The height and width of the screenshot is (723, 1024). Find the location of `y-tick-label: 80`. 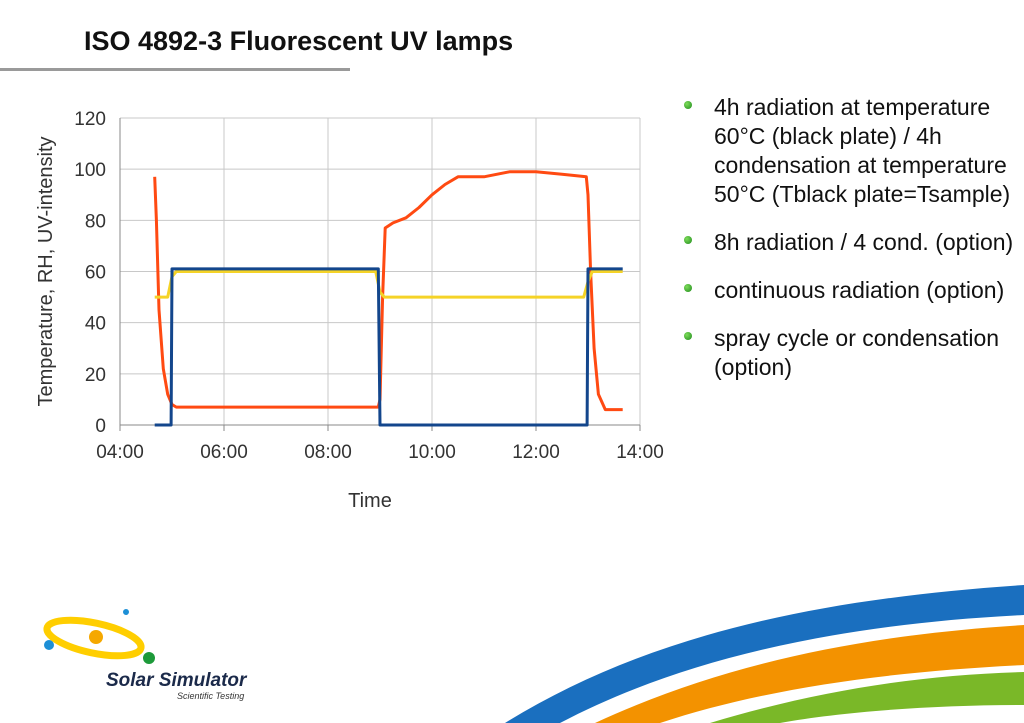

y-tick-label: 80 is located at coordinates (95, 221).